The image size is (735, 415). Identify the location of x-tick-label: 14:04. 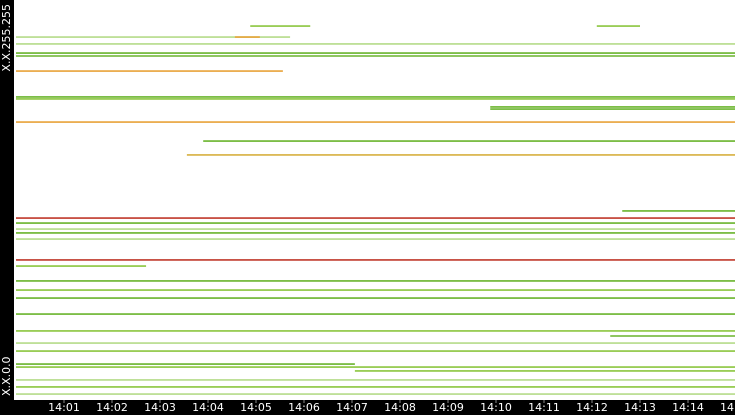
(208, 407).